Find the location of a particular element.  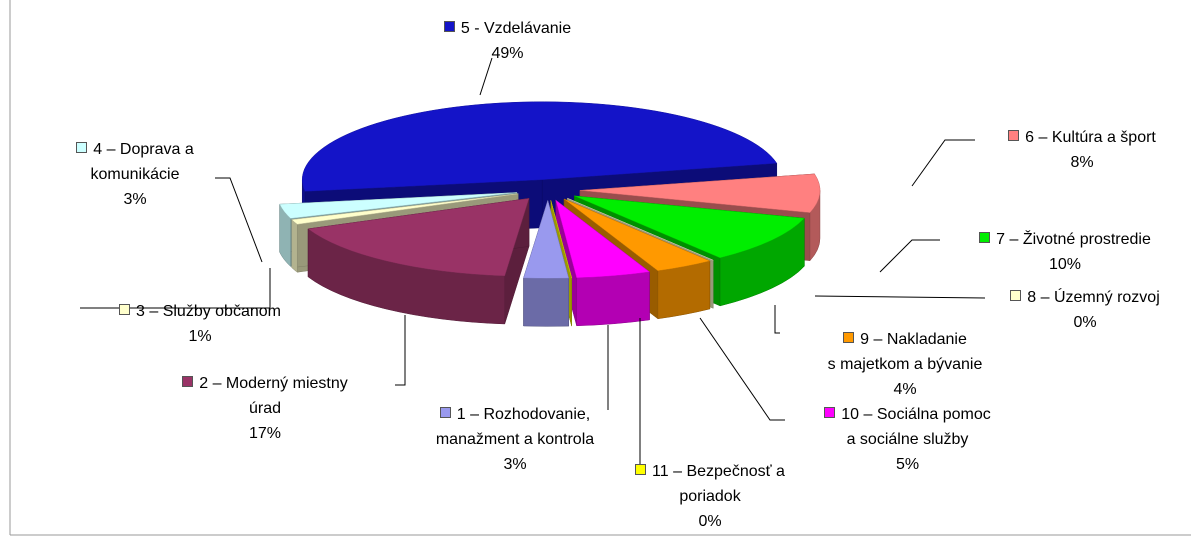

category-label: 11 – Bezpečnosť a poriadok is located at coordinates (718, 484).